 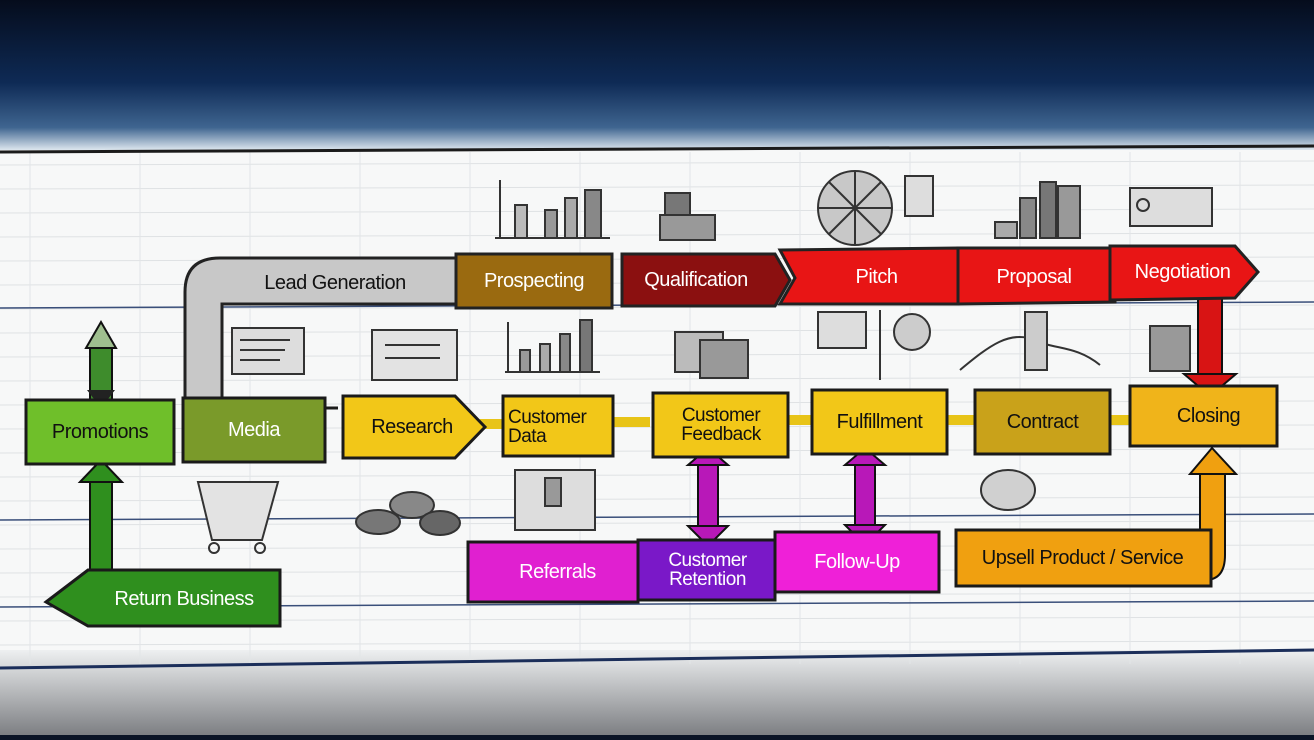 What do you see at coordinates (868, 276) in the screenshot?
I see `pitch-box` at bounding box center [868, 276].